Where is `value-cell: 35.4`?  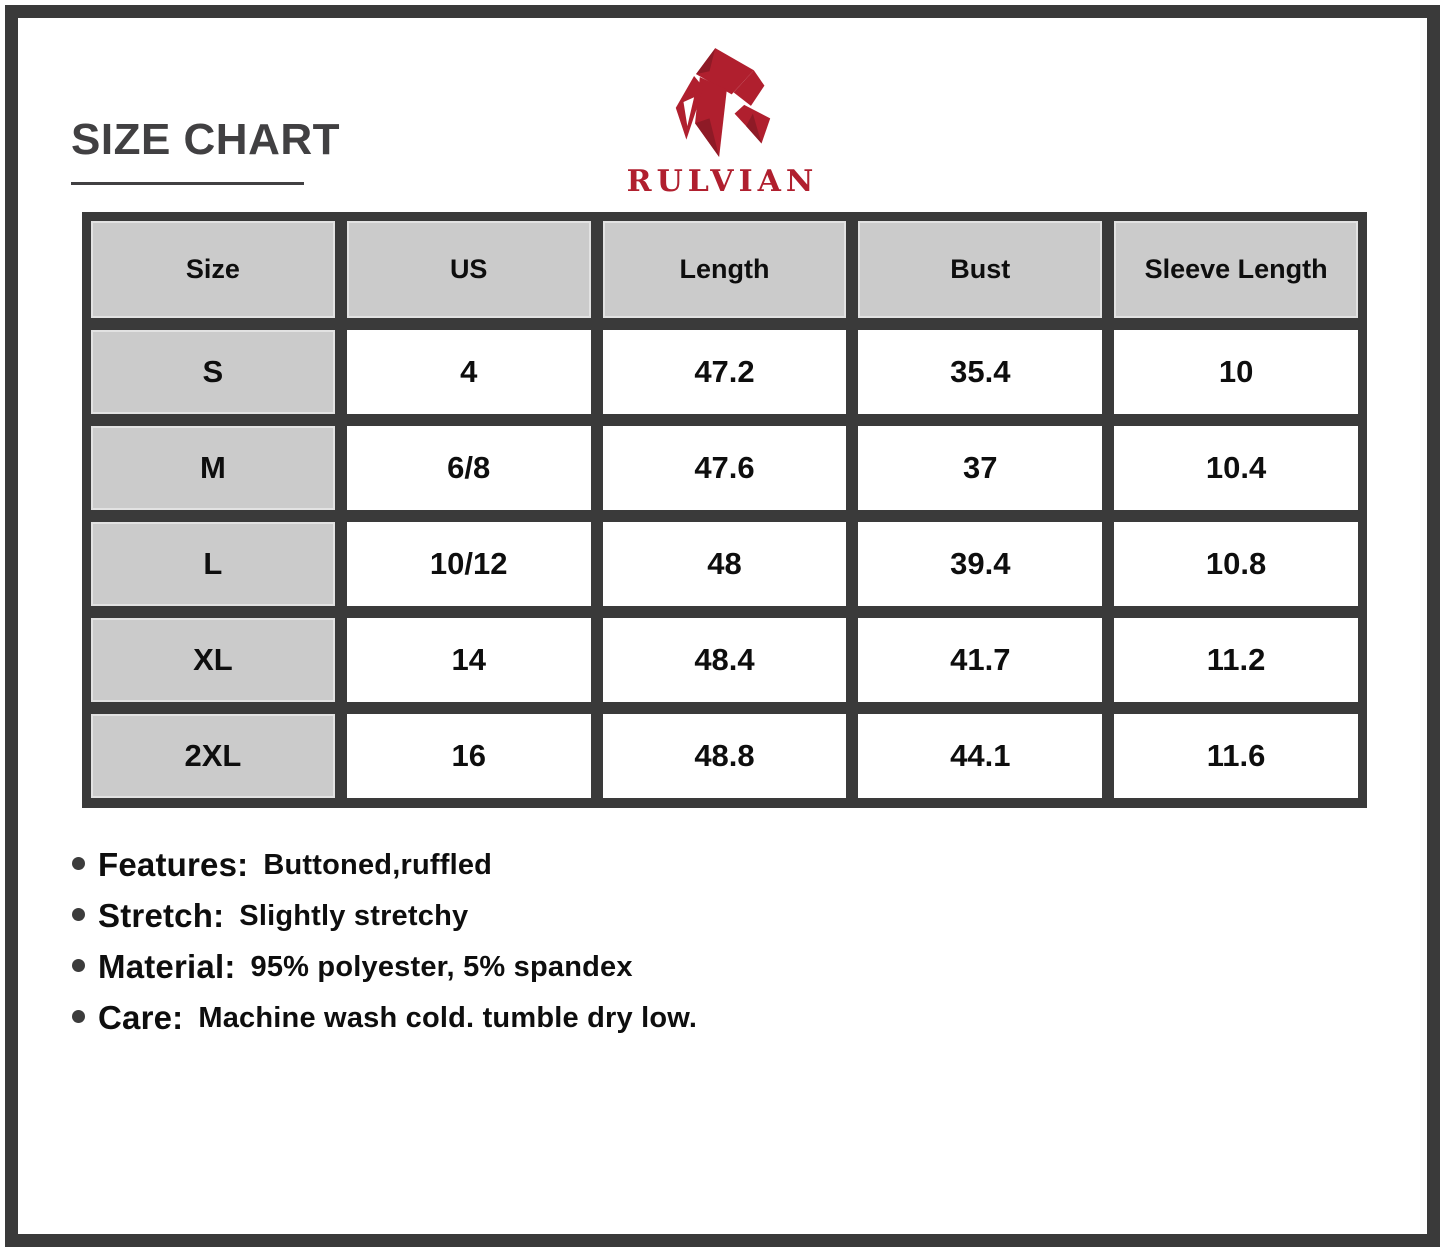
value-cell: 35.4 is located at coordinates (980, 372).